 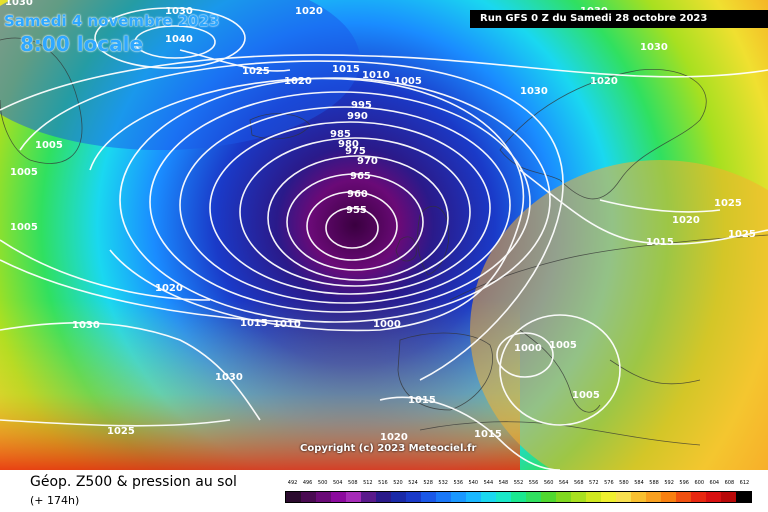 What do you see at coordinates (398, 483) in the screenshot?
I see `legend-label: 520` at bounding box center [398, 483].